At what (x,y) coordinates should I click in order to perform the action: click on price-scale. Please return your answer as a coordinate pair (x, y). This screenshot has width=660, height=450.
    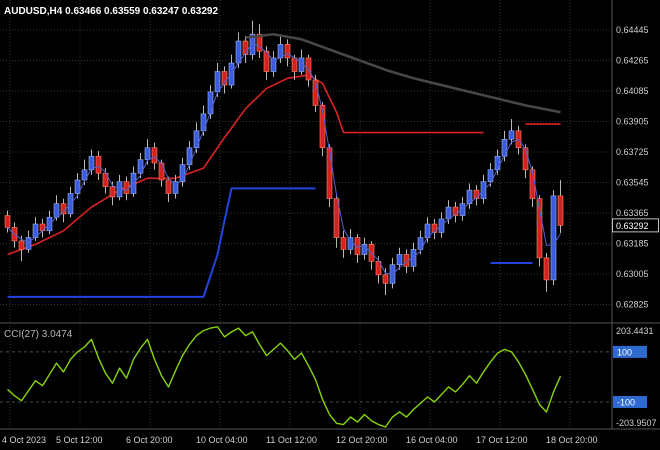
    Looking at the image, I should click on (636, 214).